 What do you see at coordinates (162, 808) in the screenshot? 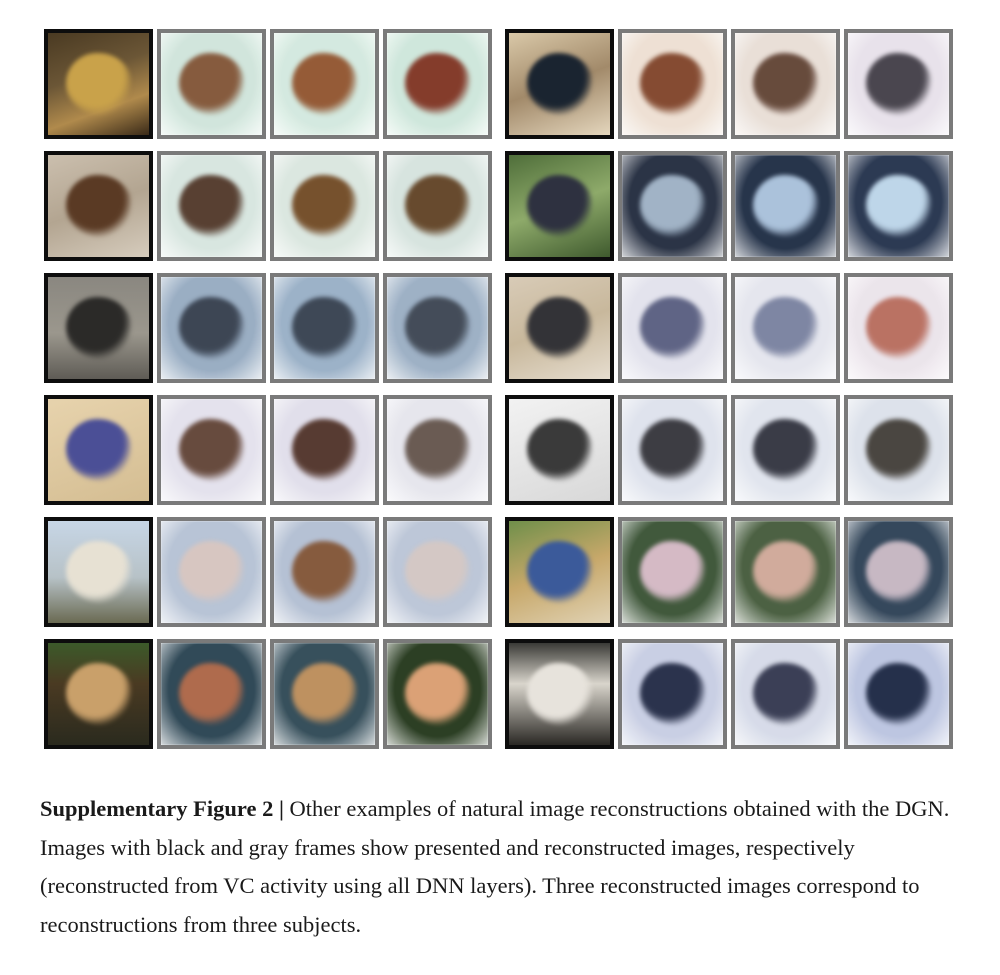
I see `caption-label: Supplementary Figure 2 |` at bounding box center [162, 808].